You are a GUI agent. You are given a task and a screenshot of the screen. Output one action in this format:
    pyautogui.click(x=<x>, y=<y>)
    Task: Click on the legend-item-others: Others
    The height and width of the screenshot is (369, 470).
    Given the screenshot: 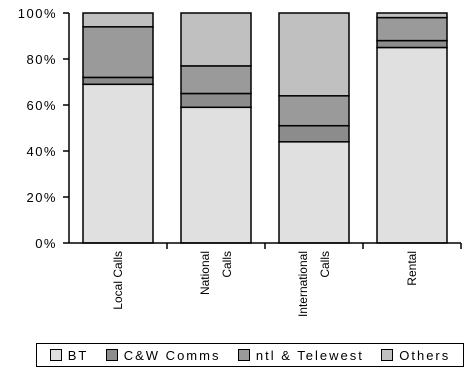 What is the action you would take?
    pyautogui.click(x=415, y=355)
    